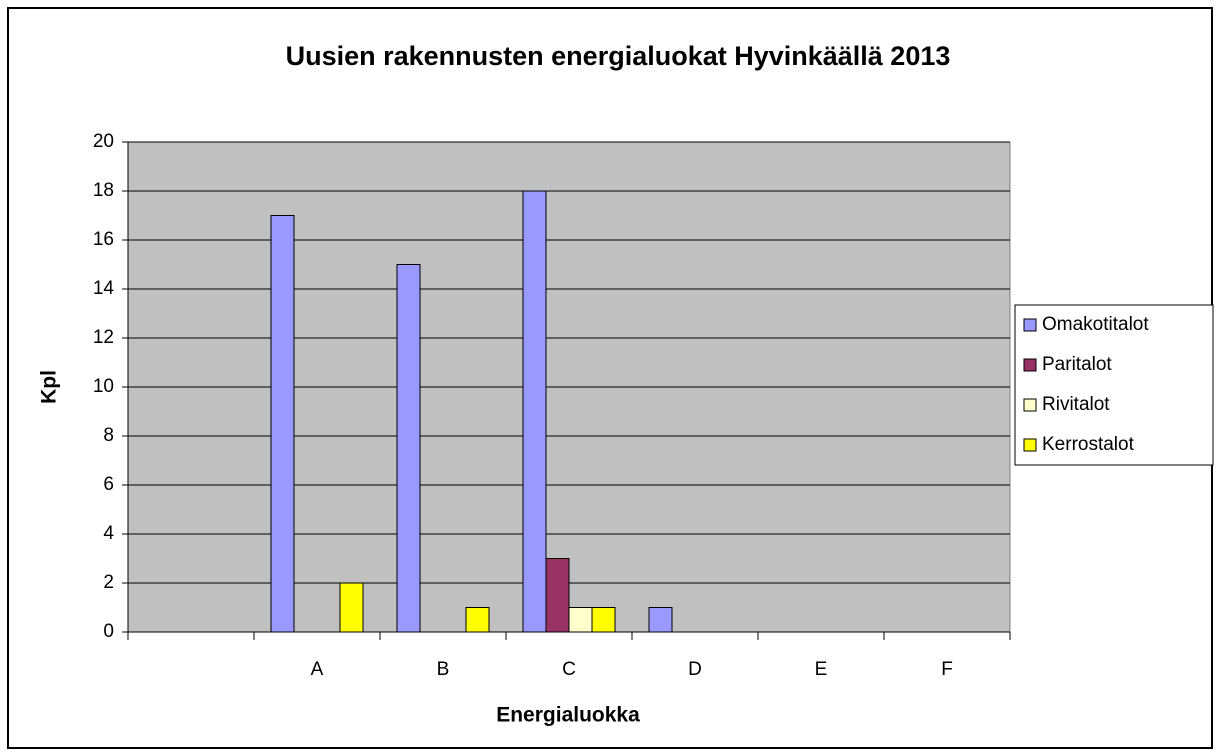  What do you see at coordinates (1077, 364) in the screenshot?
I see `legend-label: Paritalot` at bounding box center [1077, 364].